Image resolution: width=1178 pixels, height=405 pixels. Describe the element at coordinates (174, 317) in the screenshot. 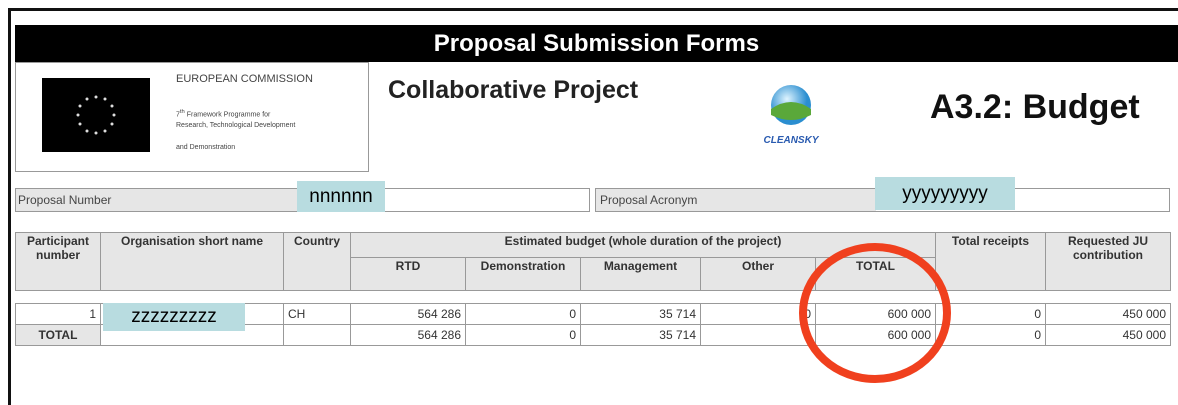

I see `org-value: zzzzzzzzz` at that location.